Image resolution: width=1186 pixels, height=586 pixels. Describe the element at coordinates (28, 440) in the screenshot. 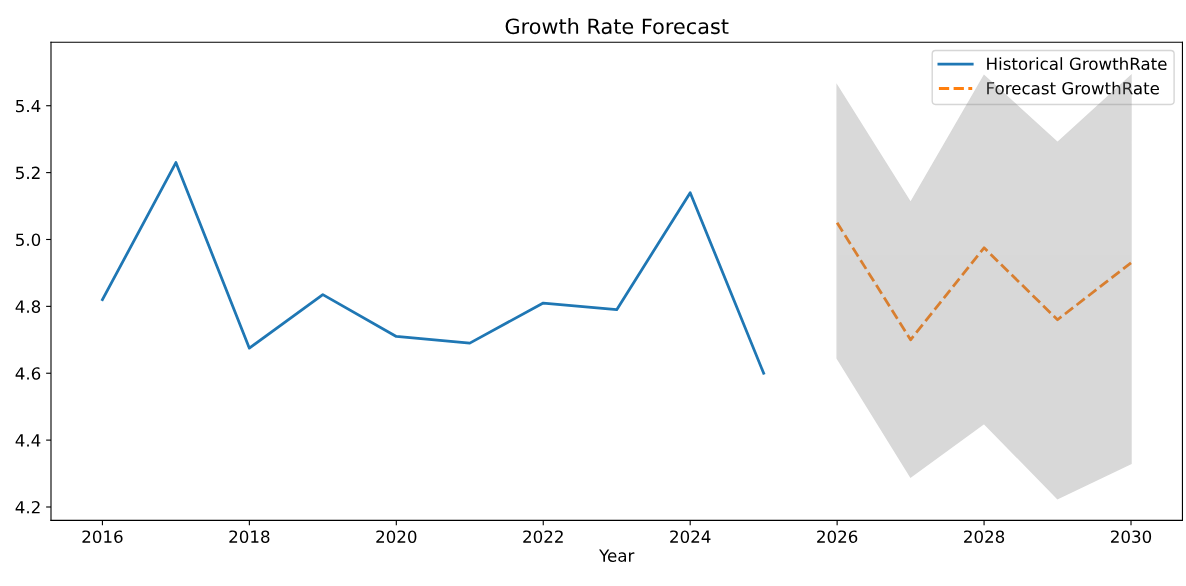

I see `y-tick-label: 4.4` at that location.